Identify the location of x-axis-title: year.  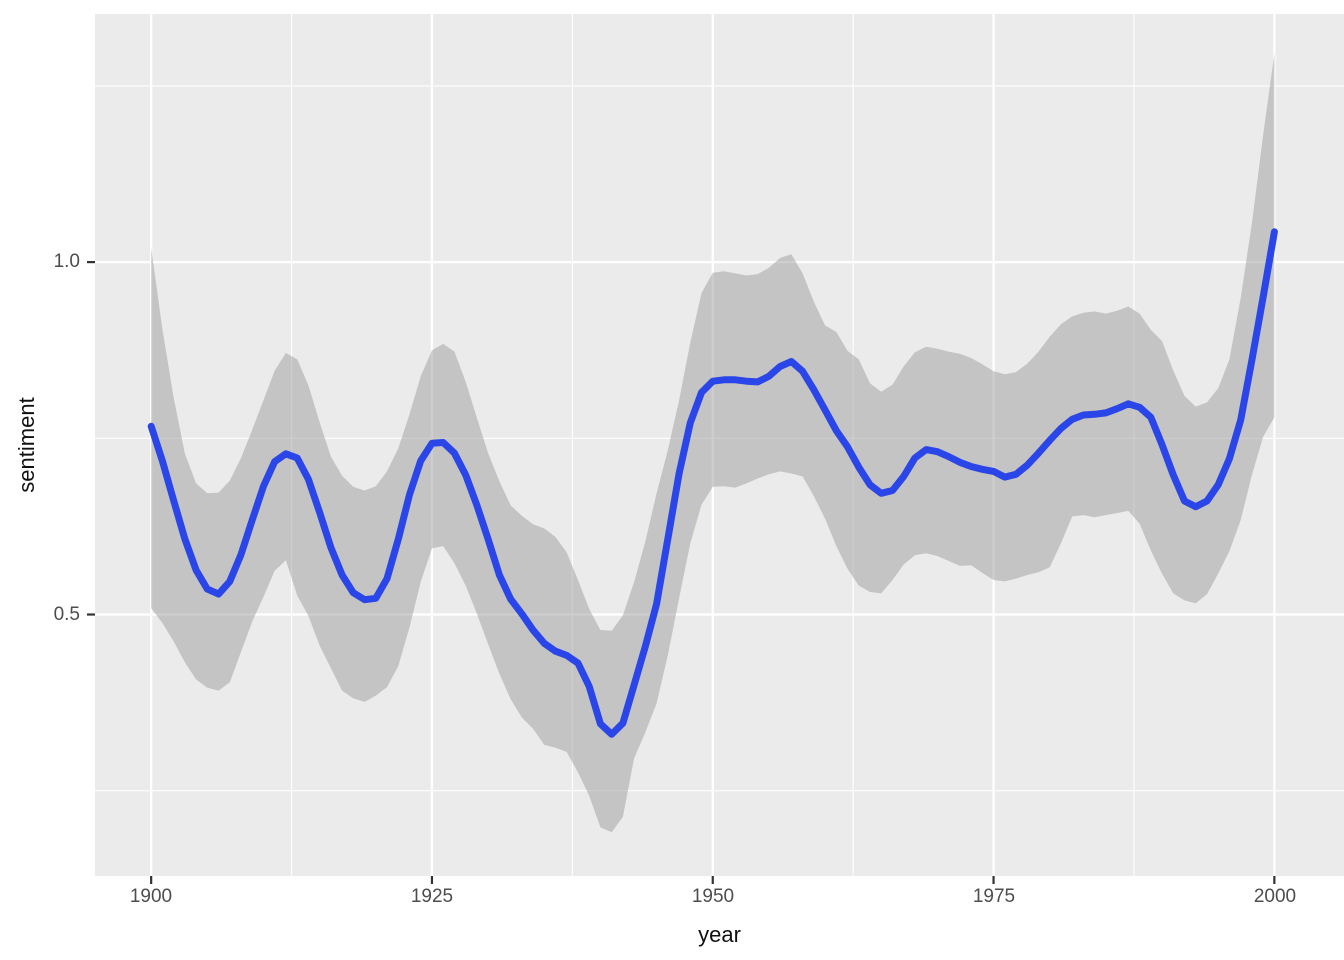
(719, 934).